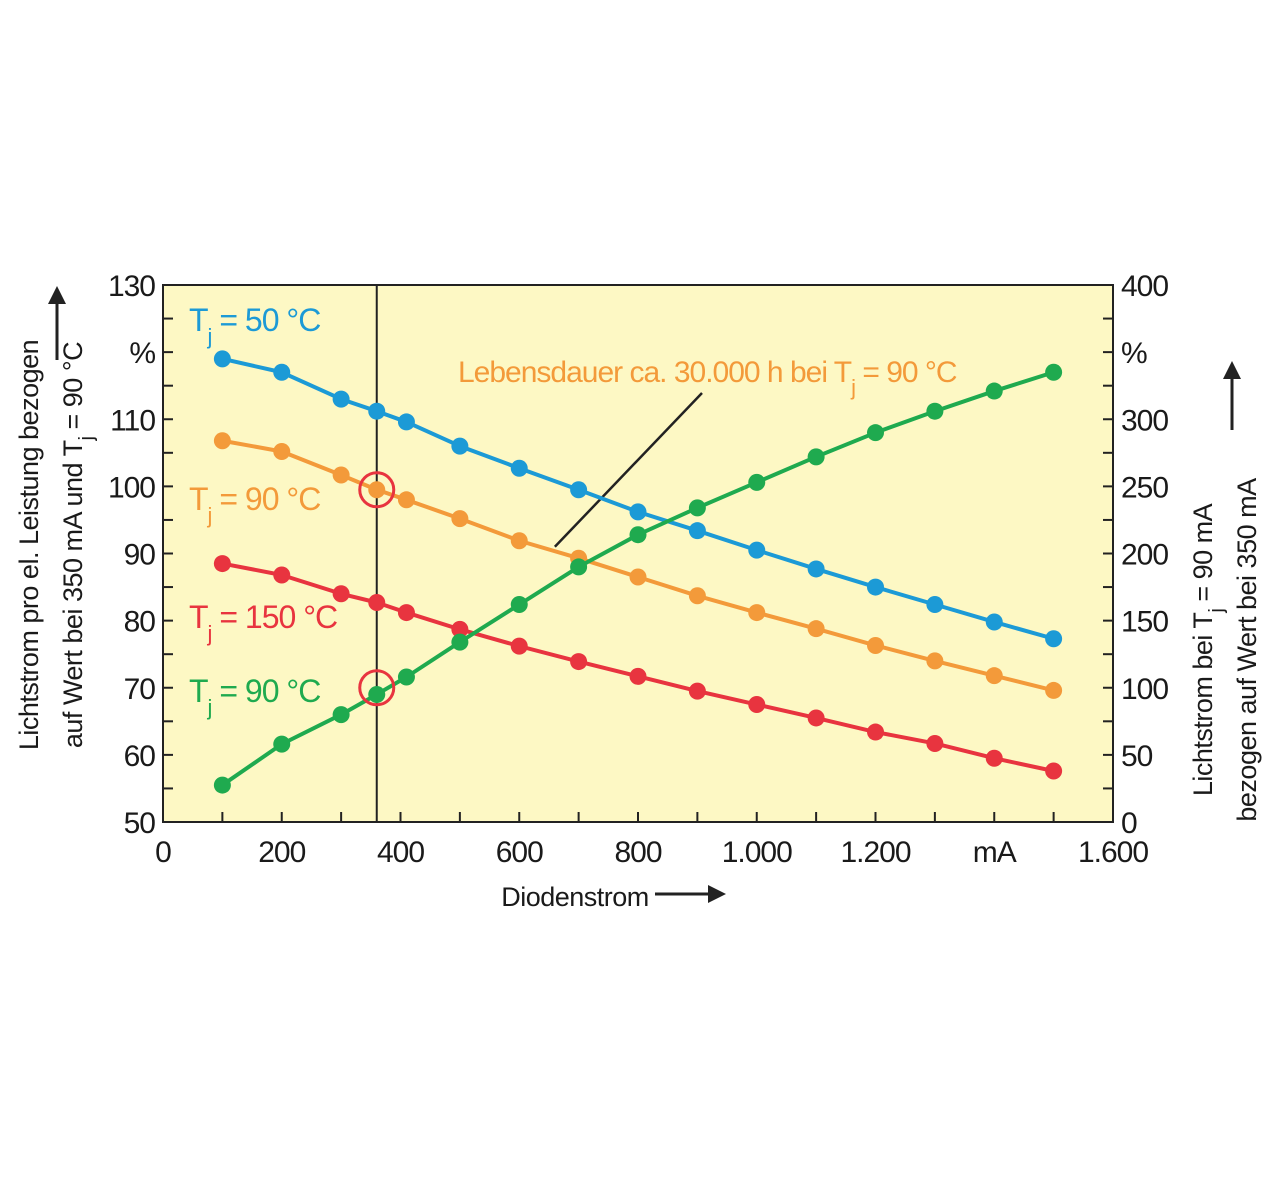 The width and height of the screenshot is (1280, 1190). What do you see at coordinates (1208, 649) in the screenshot?
I see `y-axis-right-title-line1: Lichtstrom bei Tj = 90 mA` at bounding box center [1208, 649].